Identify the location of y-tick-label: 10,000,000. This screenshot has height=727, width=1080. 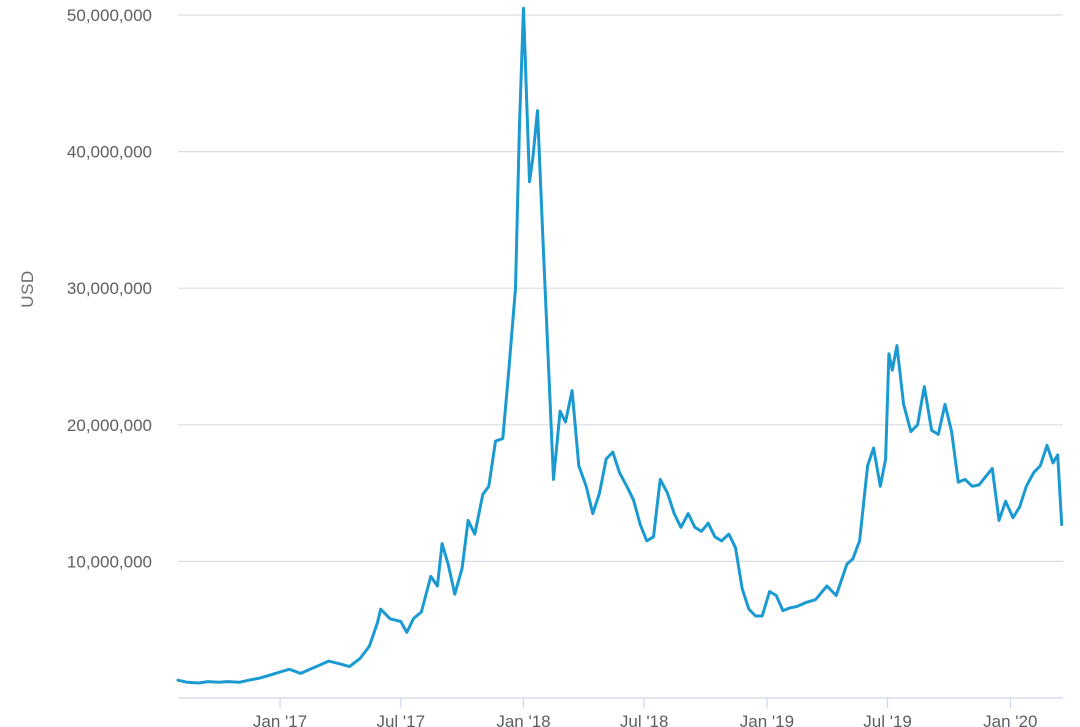
(109, 561).